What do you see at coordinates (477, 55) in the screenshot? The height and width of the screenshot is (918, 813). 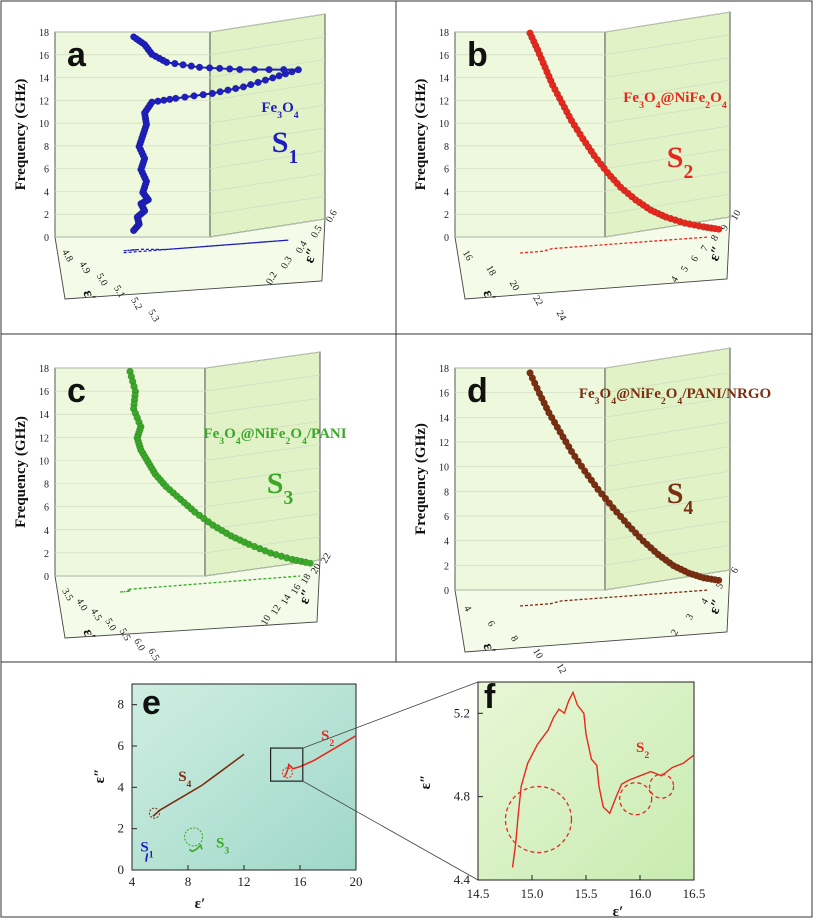 I see `panel-letter: b` at bounding box center [477, 55].